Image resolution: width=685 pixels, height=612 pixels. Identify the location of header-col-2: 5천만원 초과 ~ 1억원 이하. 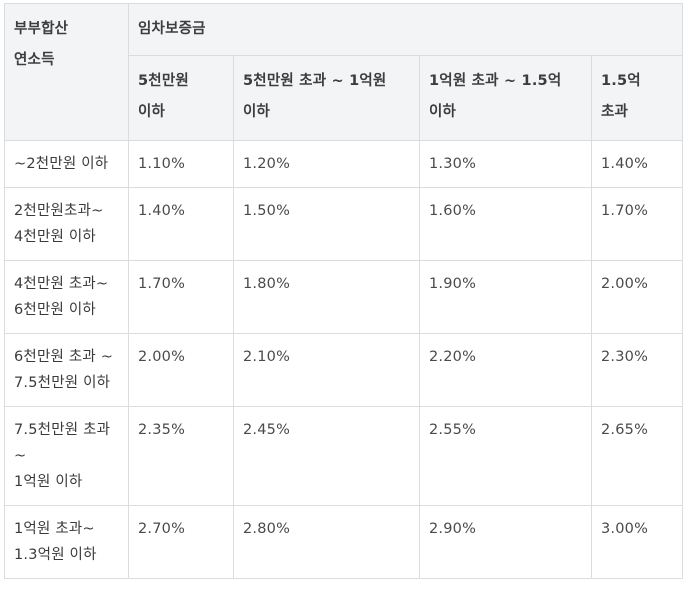
(326, 98).